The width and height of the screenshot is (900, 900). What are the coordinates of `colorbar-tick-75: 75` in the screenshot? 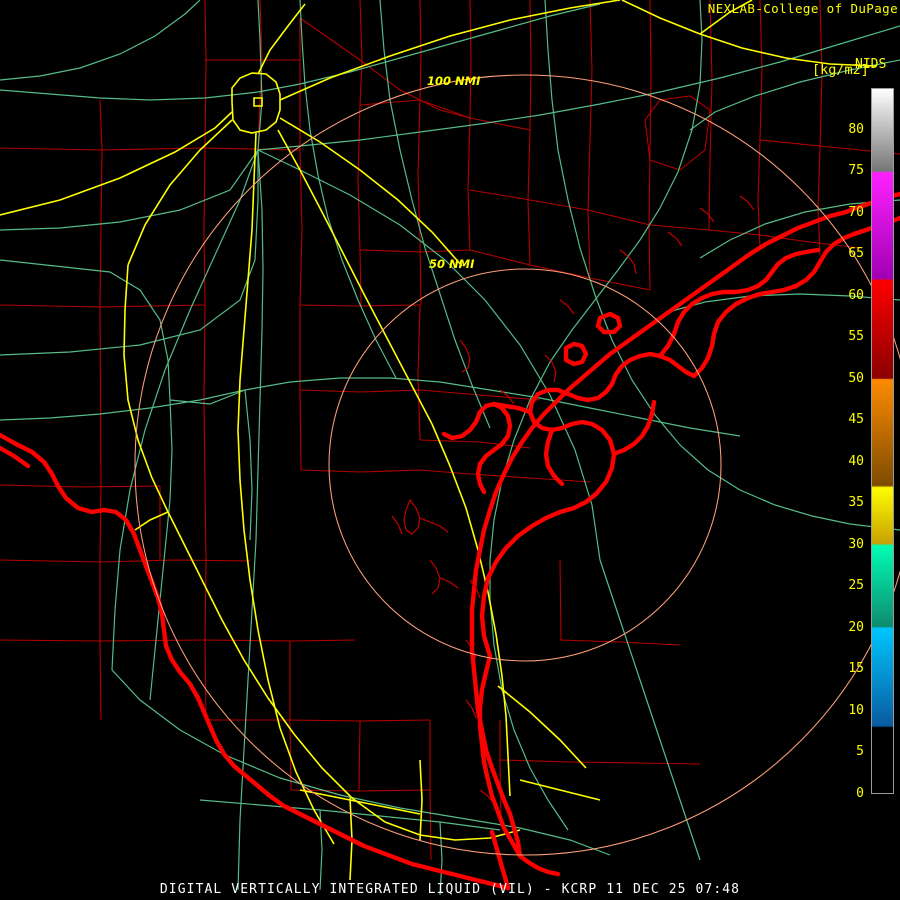 It's located at (856, 171).